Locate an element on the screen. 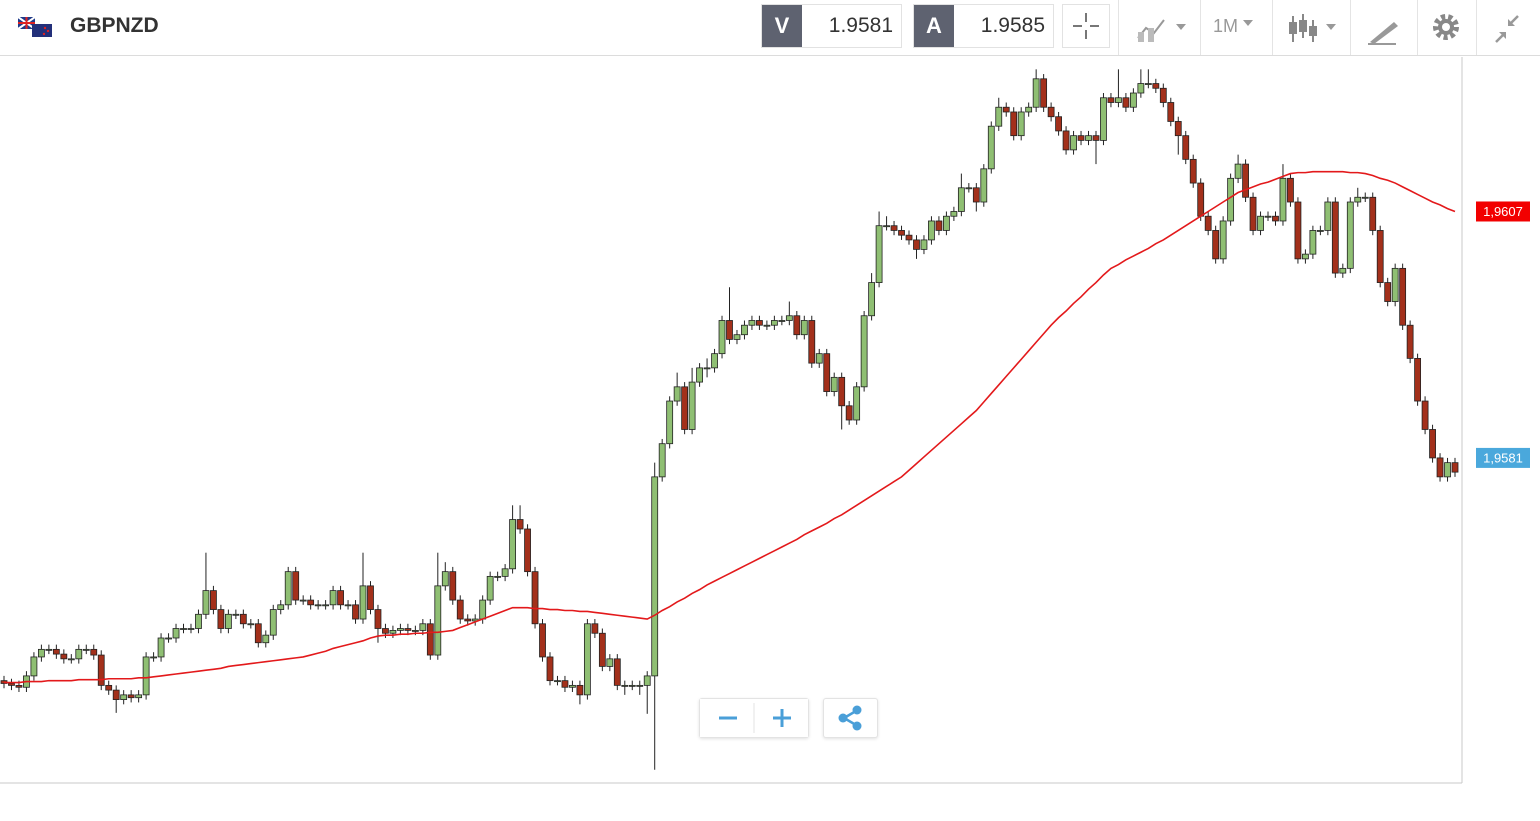 The image size is (1540, 821). flag-icon is located at coordinates (35, 27).